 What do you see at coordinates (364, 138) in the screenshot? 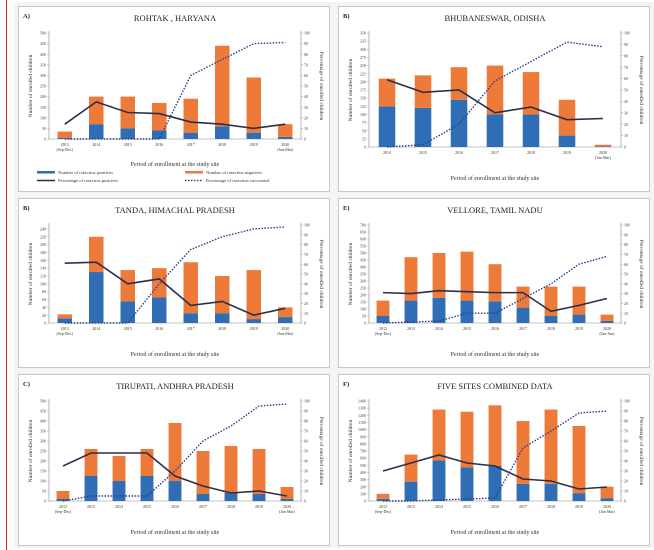
I see `y-tick-label: 25` at bounding box center [364, 138].